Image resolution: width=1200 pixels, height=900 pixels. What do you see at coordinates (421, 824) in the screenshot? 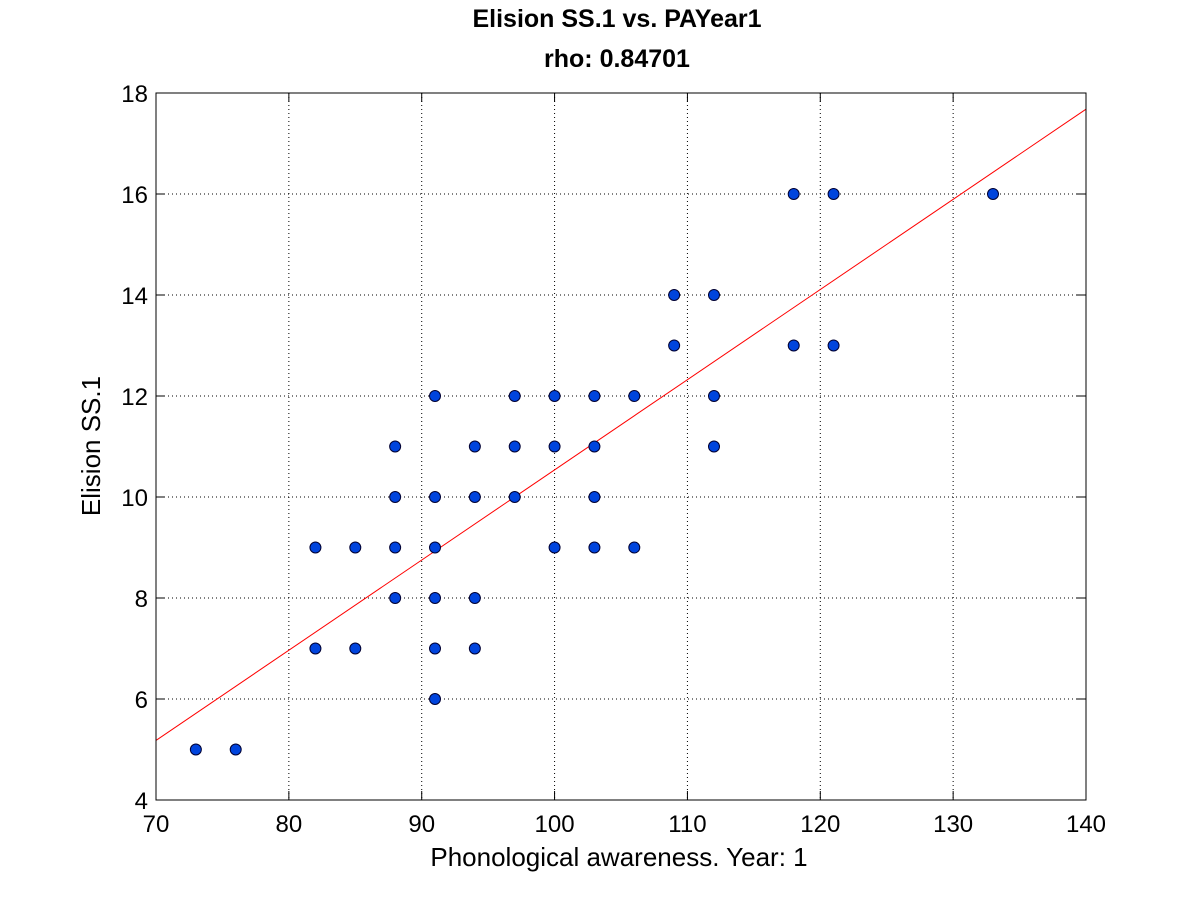
I see `x-tick-label: 90` at bounding box center [421, 824].